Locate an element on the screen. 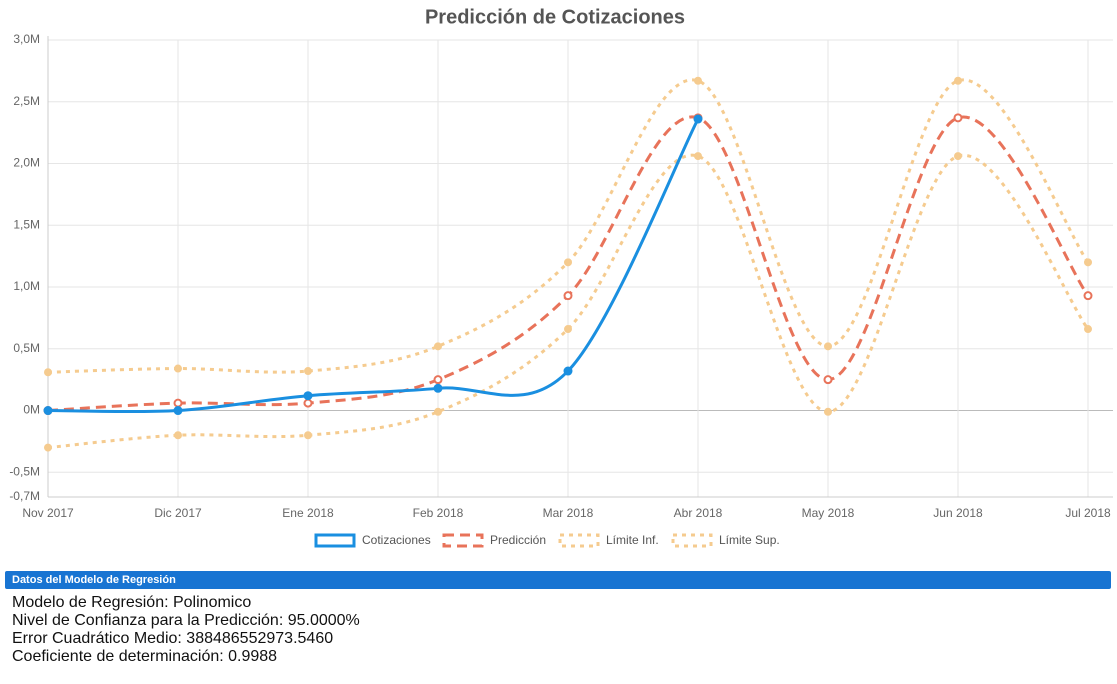 The image size is (1117, 684). x-tick-label: Jul 2018 is located at coordinates (1088, 513).